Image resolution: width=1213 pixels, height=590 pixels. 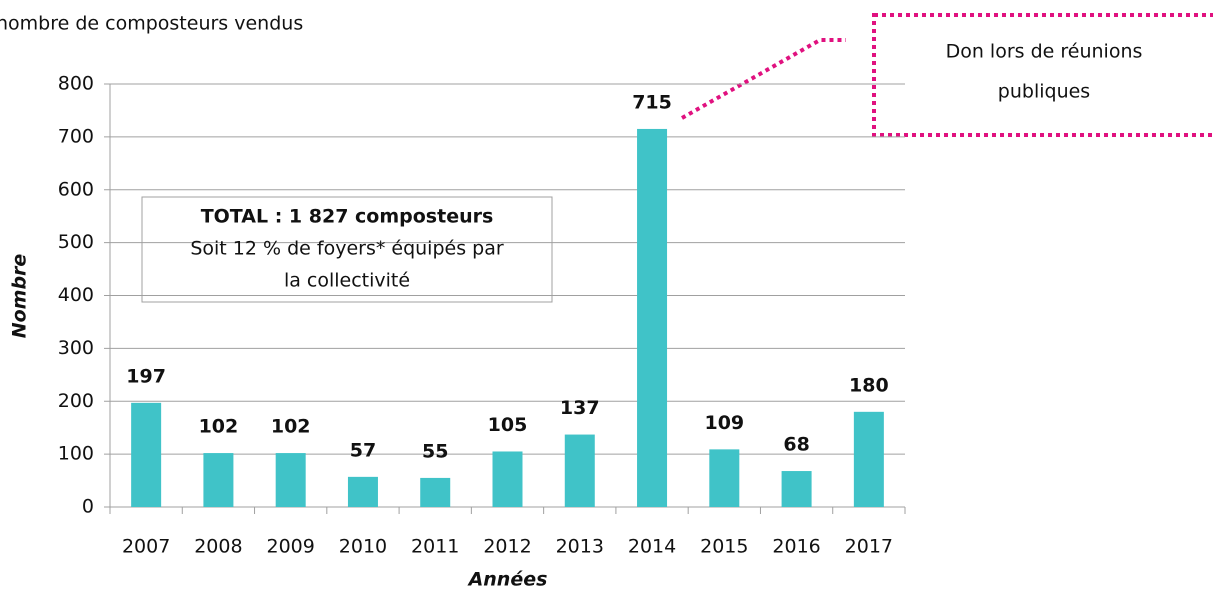 What do you see at coordinates (580, 408) in the screenshot?
I see `data-label: 137` at bounding box center [580, 408].